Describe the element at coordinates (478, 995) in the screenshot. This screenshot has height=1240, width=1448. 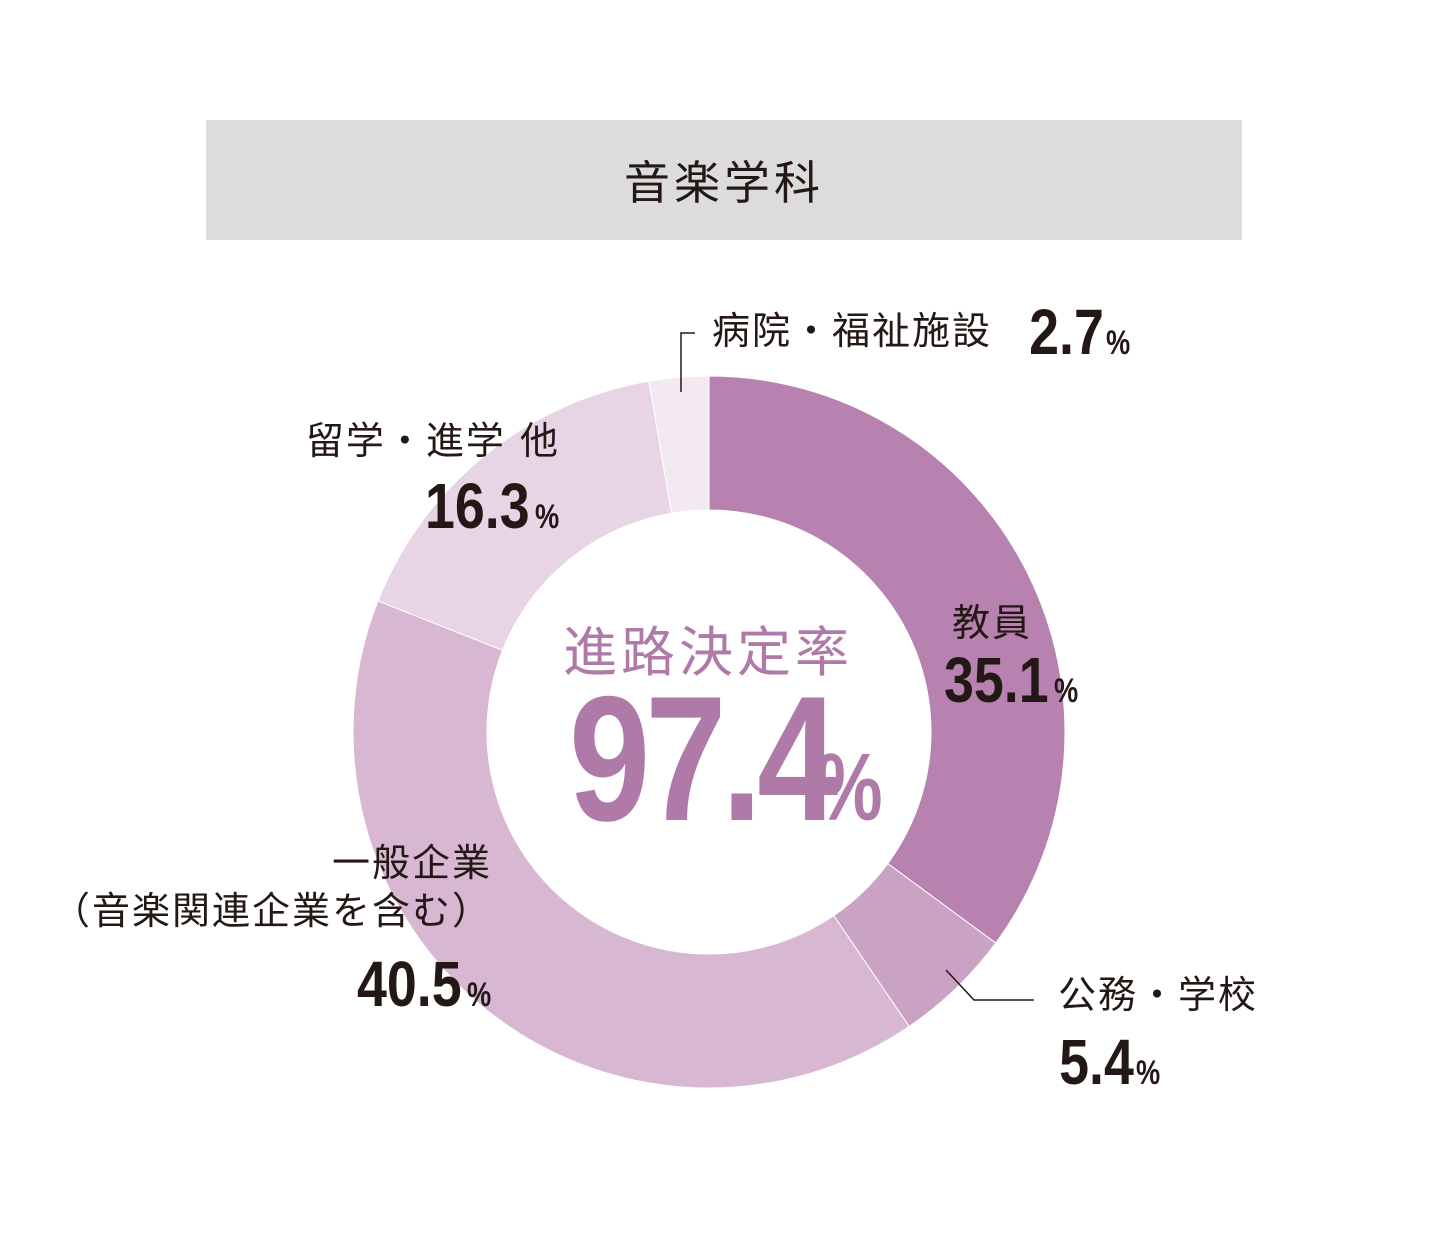
I see `value-general-company-unit: %` at that location.